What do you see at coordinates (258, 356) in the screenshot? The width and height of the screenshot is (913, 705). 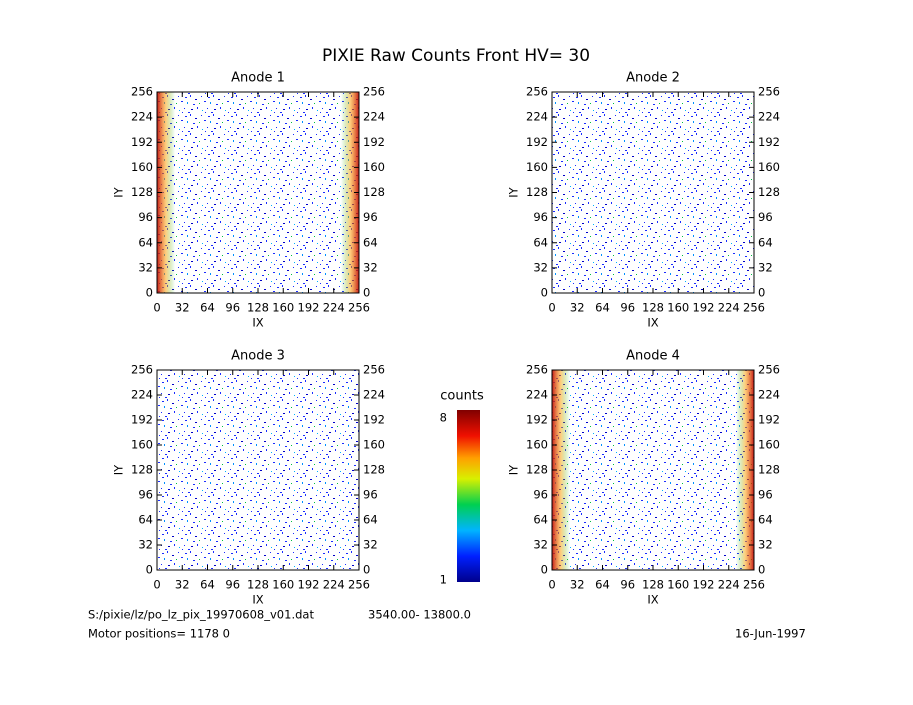 I see `panel-title: Anode 3` at bounding box center [258, 356].